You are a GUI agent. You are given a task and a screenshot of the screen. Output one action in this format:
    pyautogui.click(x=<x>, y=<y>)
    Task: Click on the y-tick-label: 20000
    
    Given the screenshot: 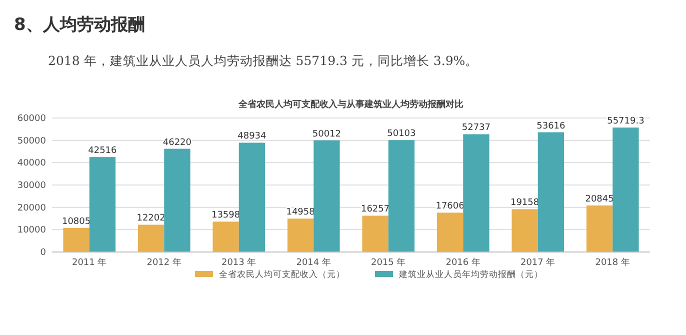 What is the action you would take?
    pyautogui.click(x=31, y=208)
    